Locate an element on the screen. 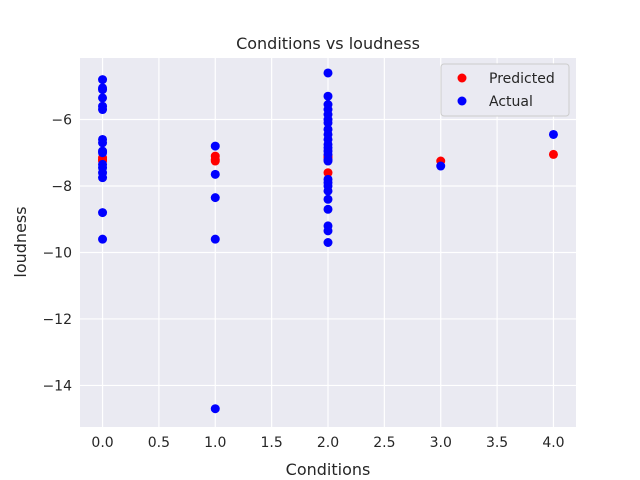 The image size is (640, 480). x-tick-label: 1.5 is located at coordinates (272, 443).